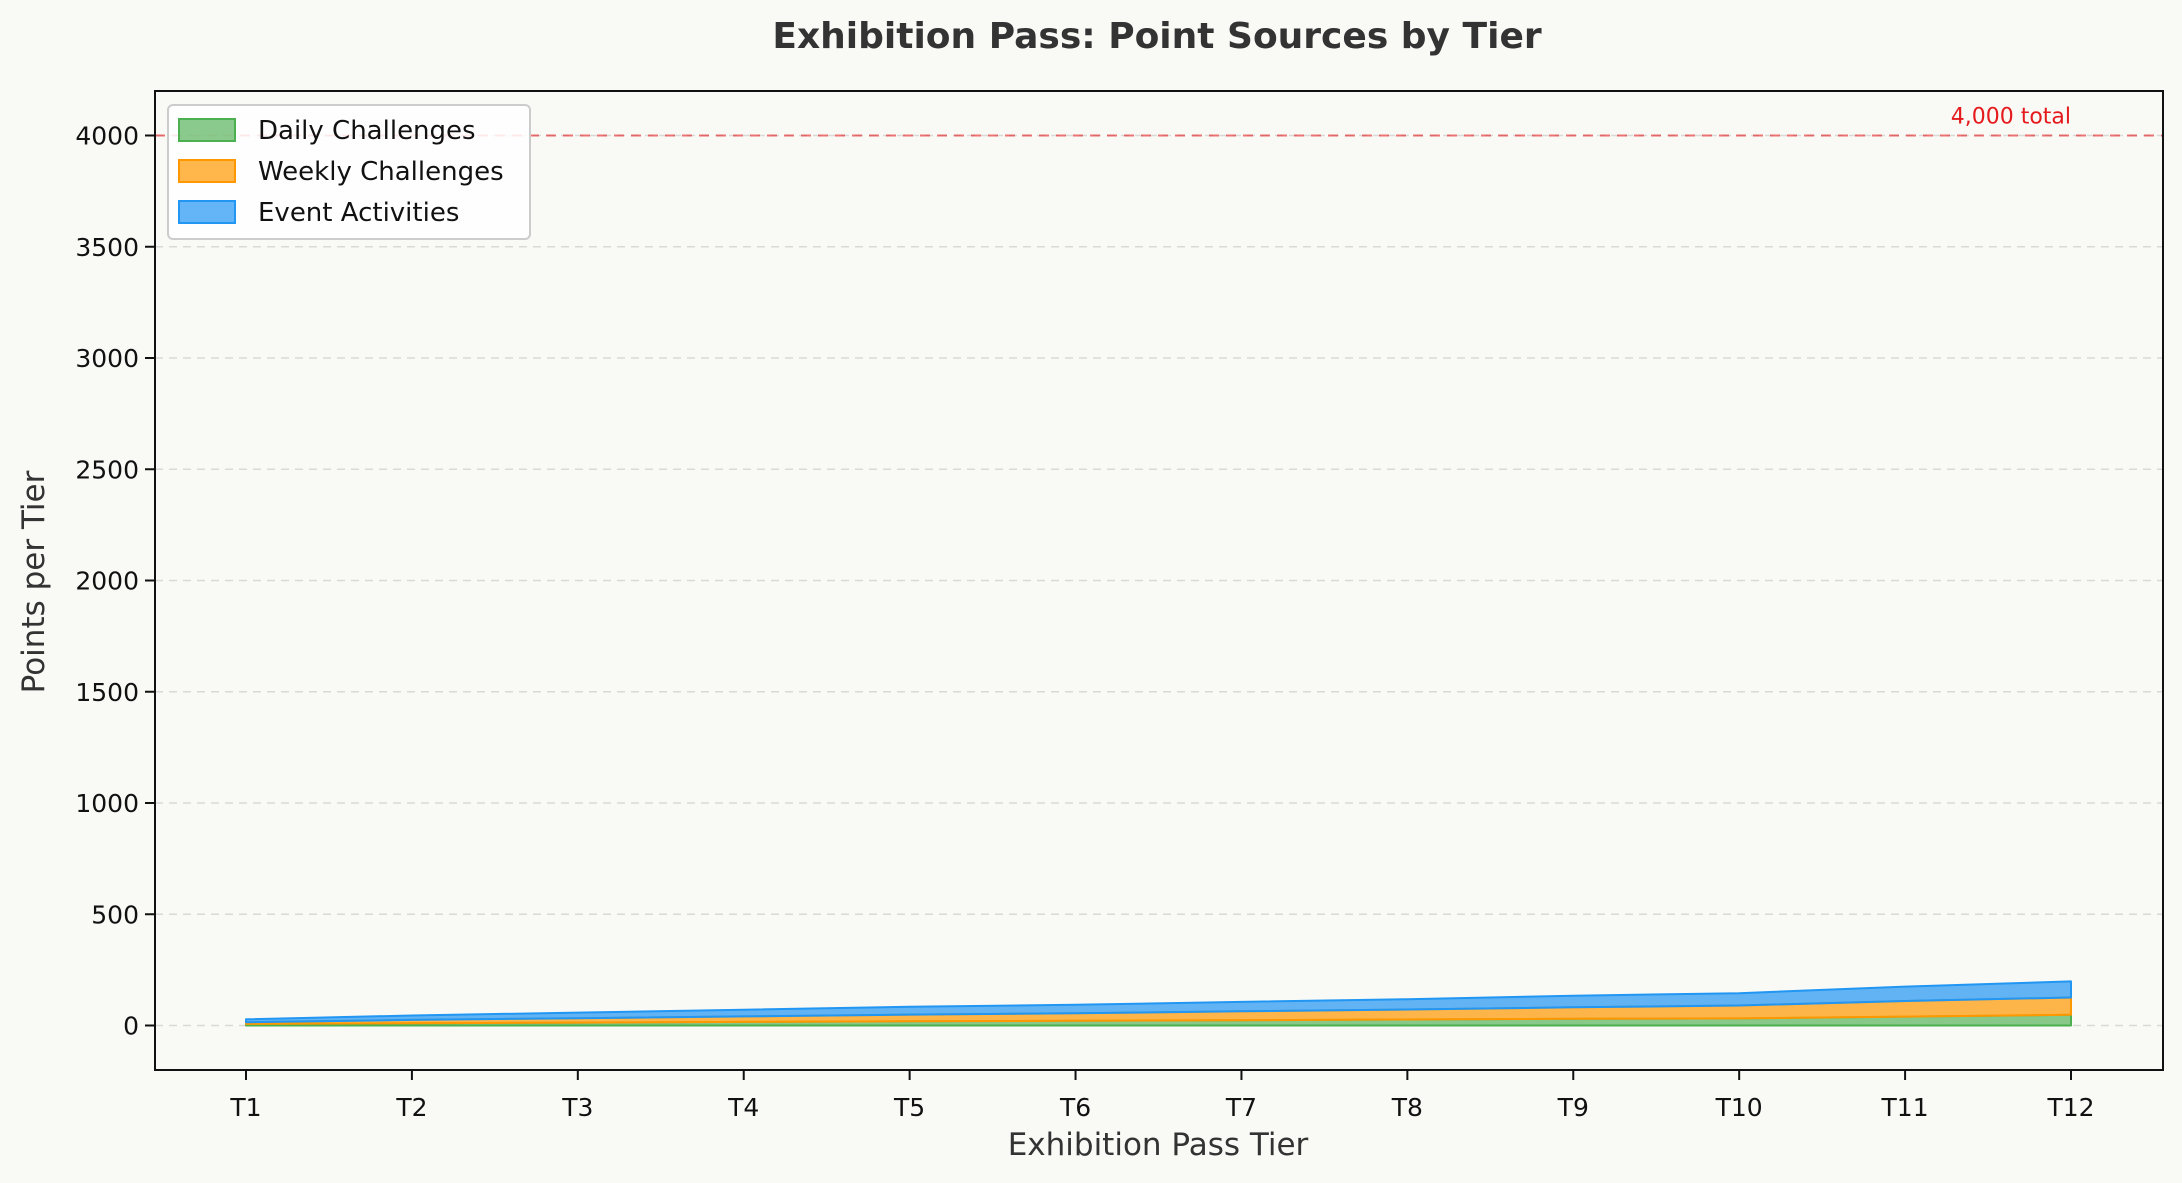 The image size is (2182, 1183). What do you see at coordinates (1158, 1145) in the screenshot?
I see `x-axis-label: Exhibition Pass Tier` at bounding box center [1158, 1145].